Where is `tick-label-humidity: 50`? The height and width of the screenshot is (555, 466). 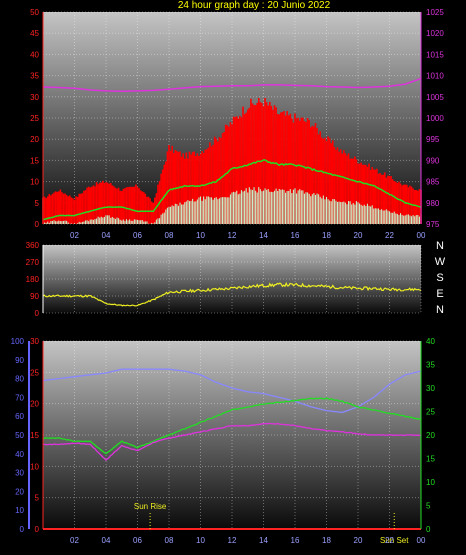 tick-label-humidity: 50 is located at coordinates (19, 435).